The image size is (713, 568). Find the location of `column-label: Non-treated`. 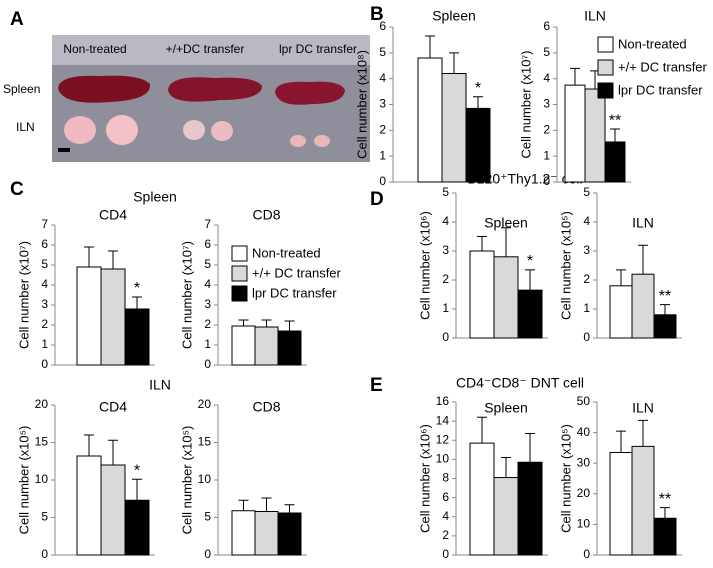

column-label: Non-treated is located at coordinates (94, 49).